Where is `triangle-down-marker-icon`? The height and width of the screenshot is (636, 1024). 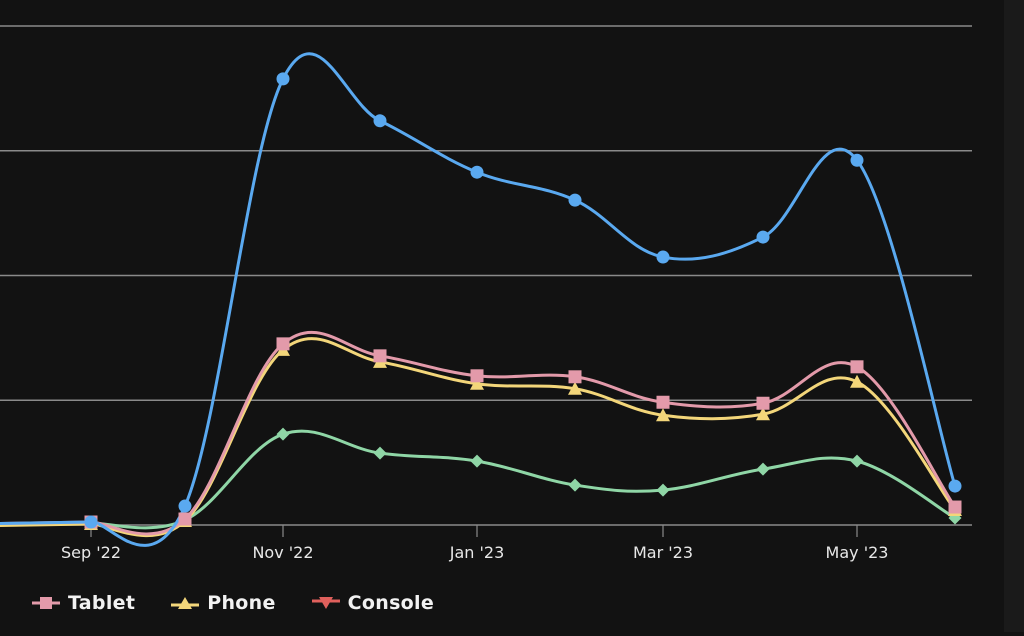 triangle-down-marker-icon is located at coordinates (325, 603).